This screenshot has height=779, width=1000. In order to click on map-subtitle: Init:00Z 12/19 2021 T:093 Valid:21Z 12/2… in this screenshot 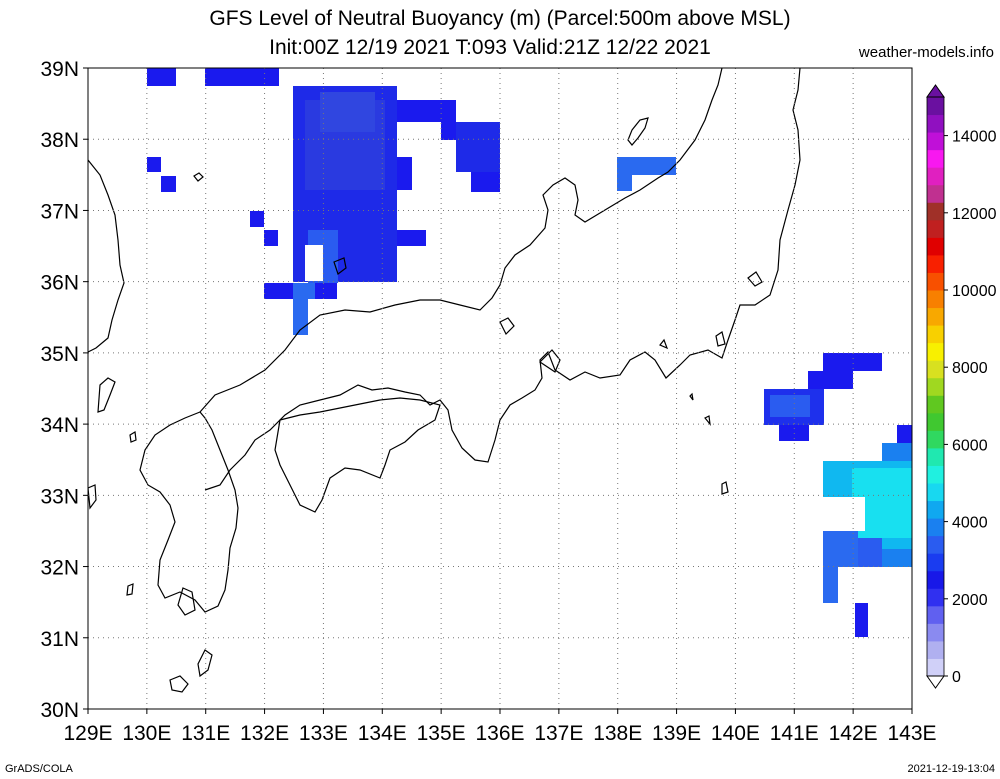, I will do `click(490, 47)`.